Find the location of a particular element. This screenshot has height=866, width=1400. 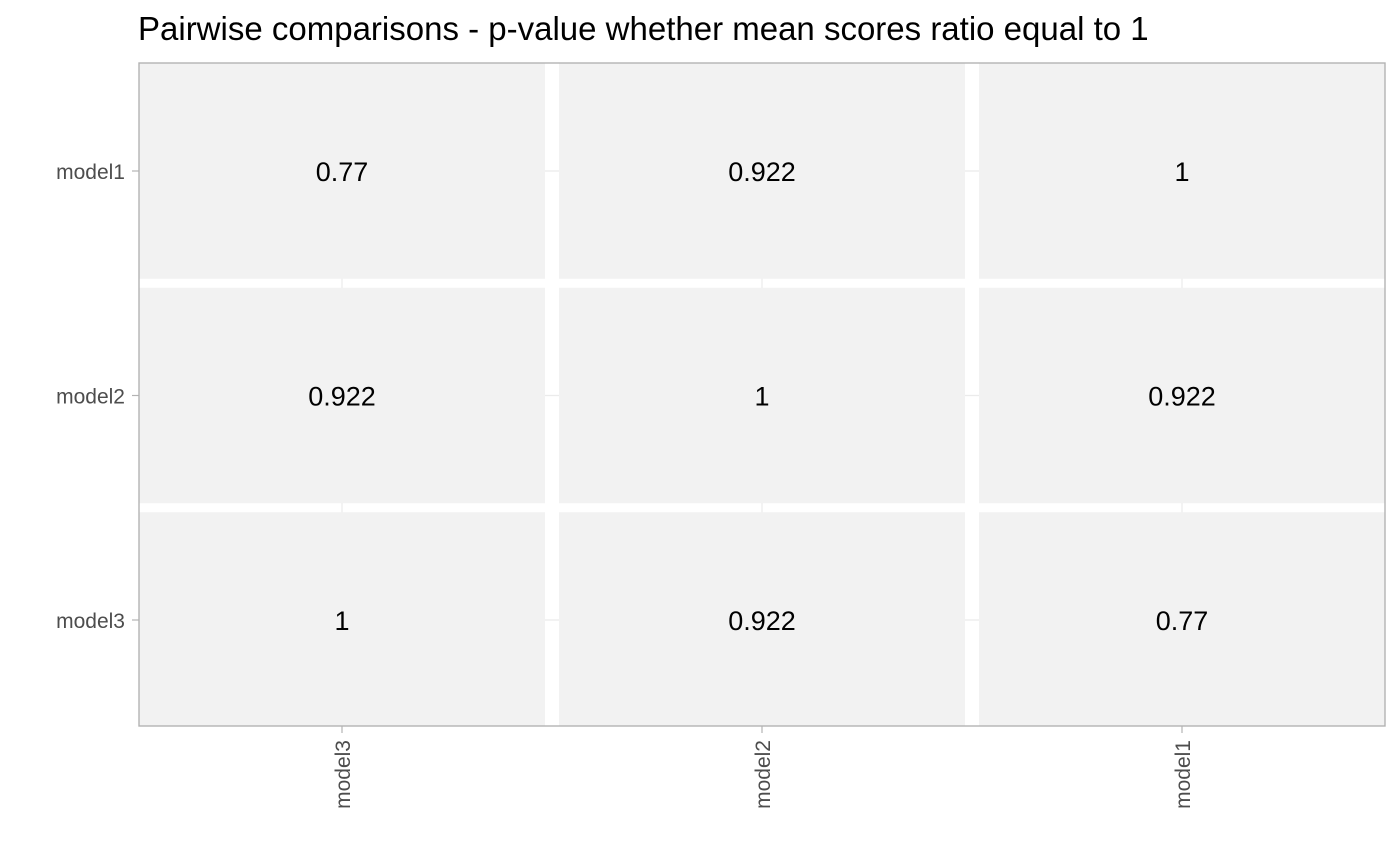

y-tick-label: model2 is located at coordinates (90, 397).